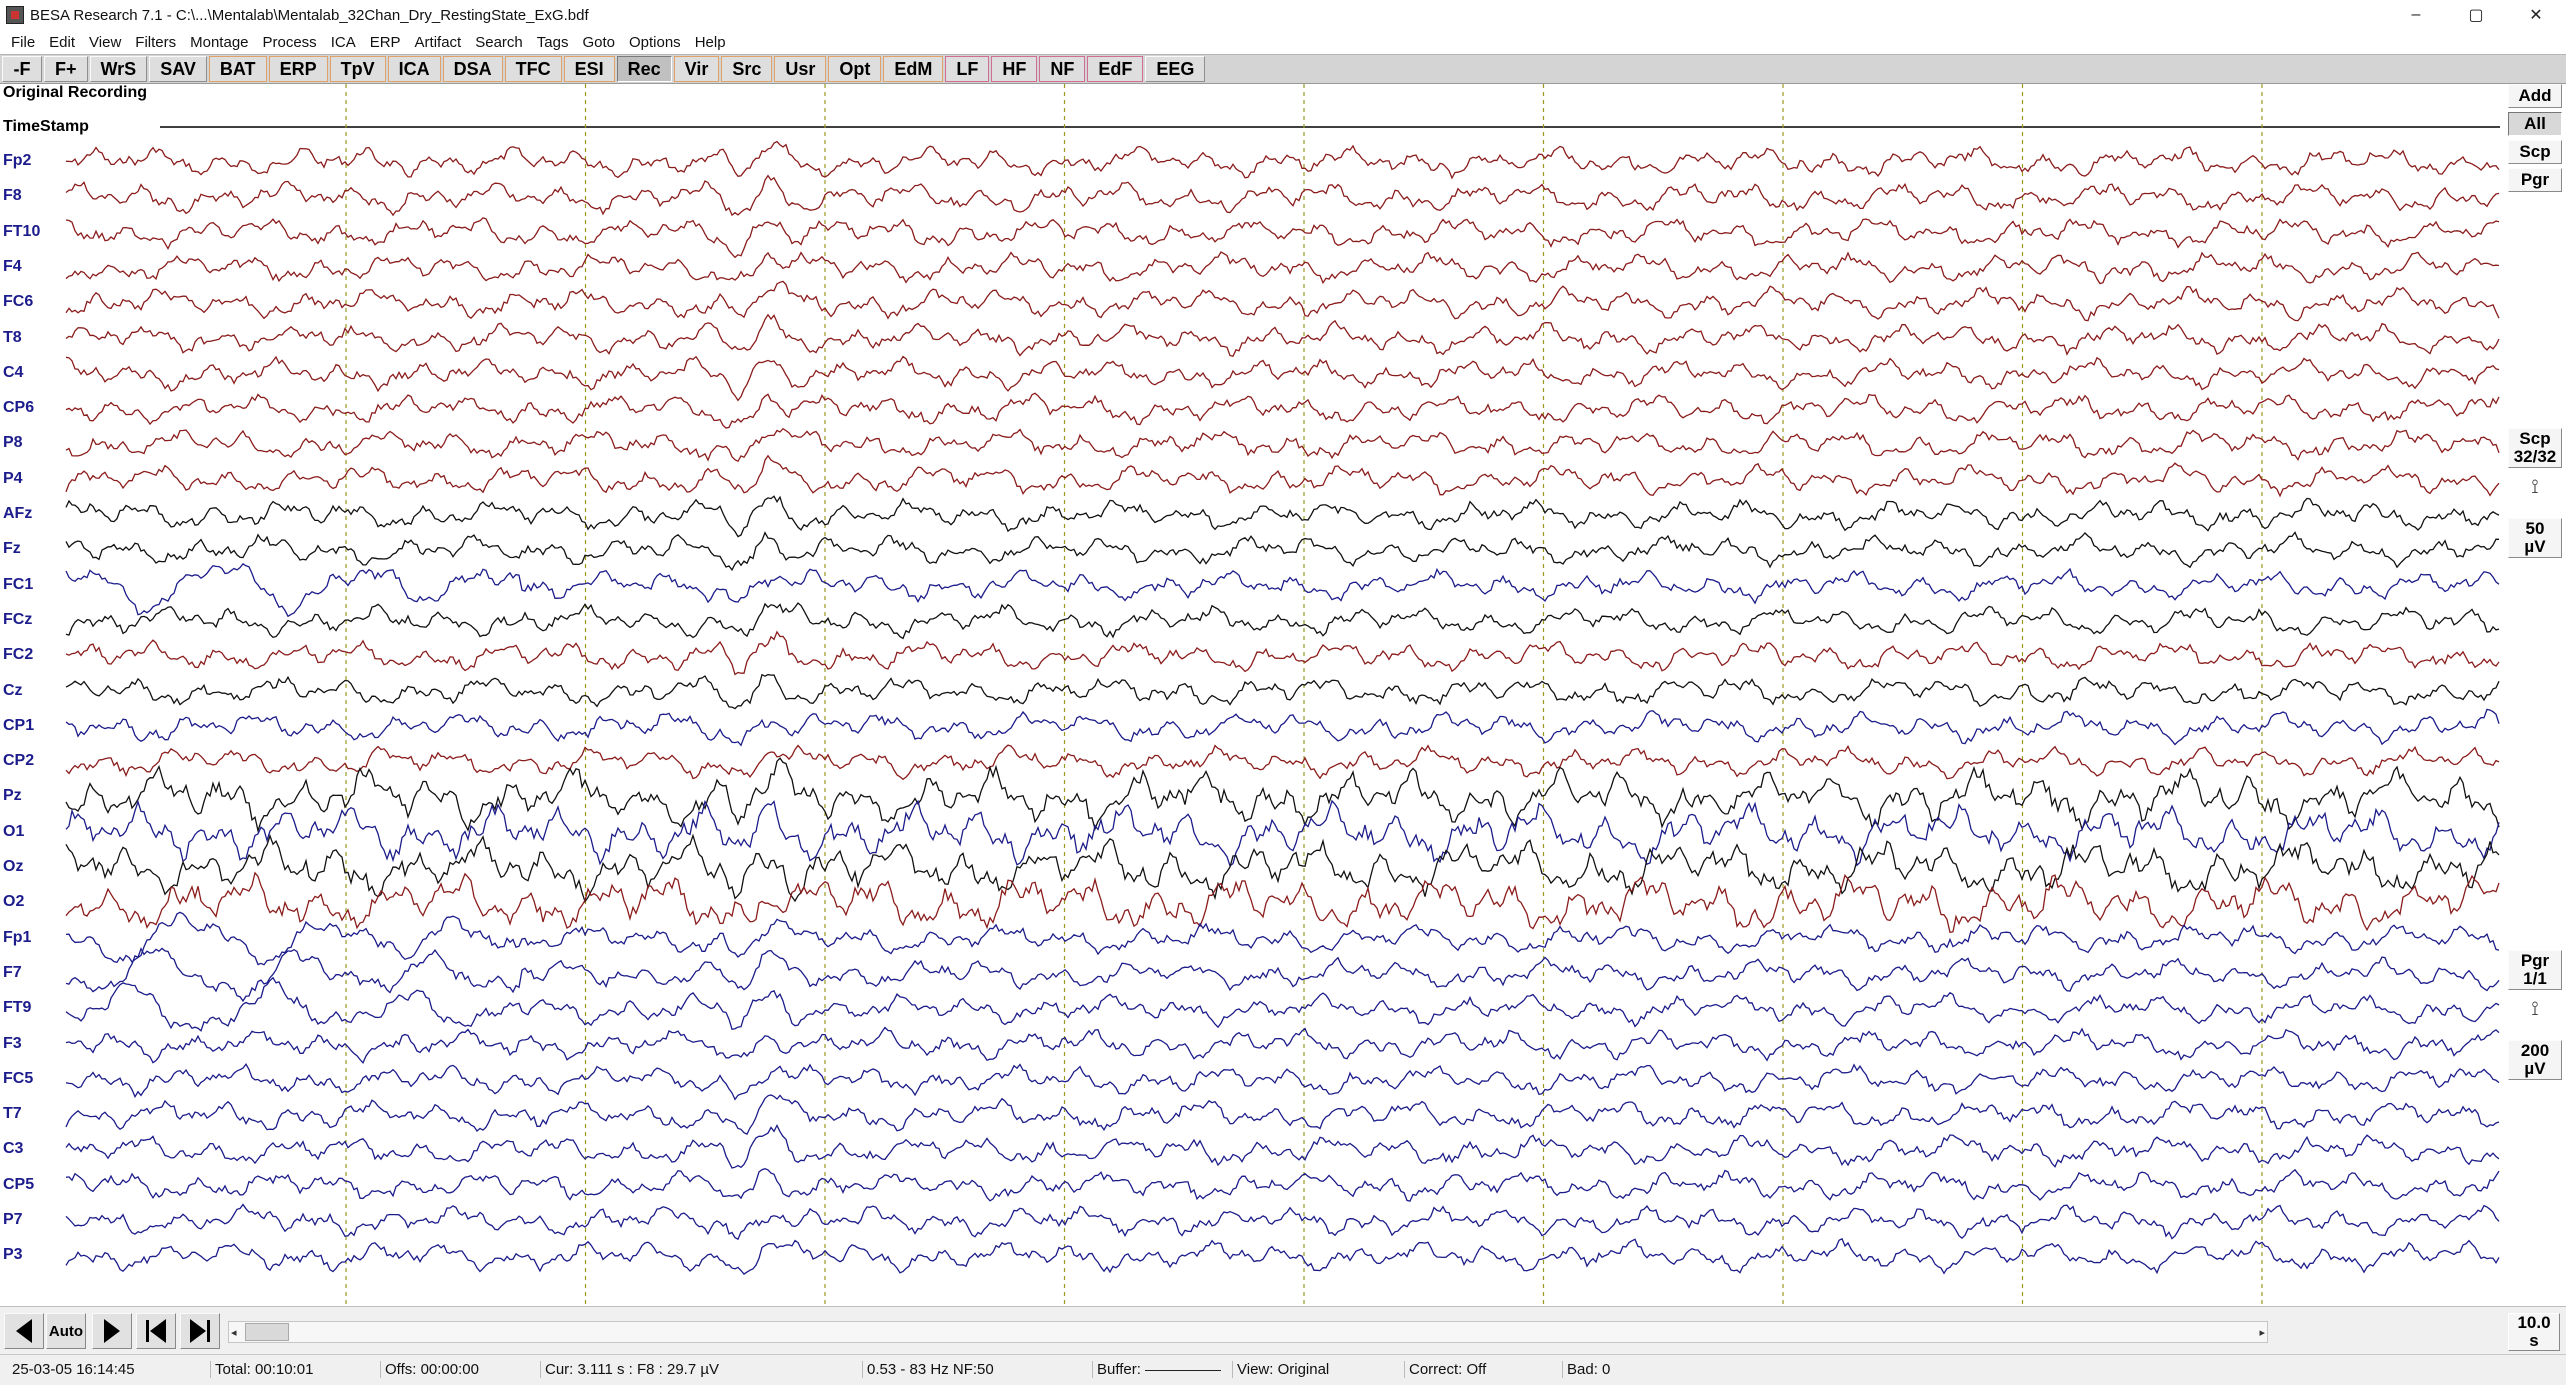 The width and height of the screenshot is (2566, 1385). I want to click on toolbar-edm-button: EdM, so click(913, 69).